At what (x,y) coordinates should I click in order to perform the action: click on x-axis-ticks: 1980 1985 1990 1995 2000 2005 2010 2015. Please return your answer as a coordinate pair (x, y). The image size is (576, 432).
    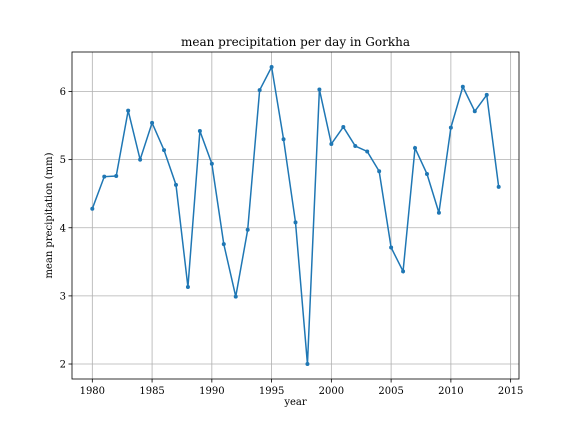
    Looking at the image, I should click on (301, 388).